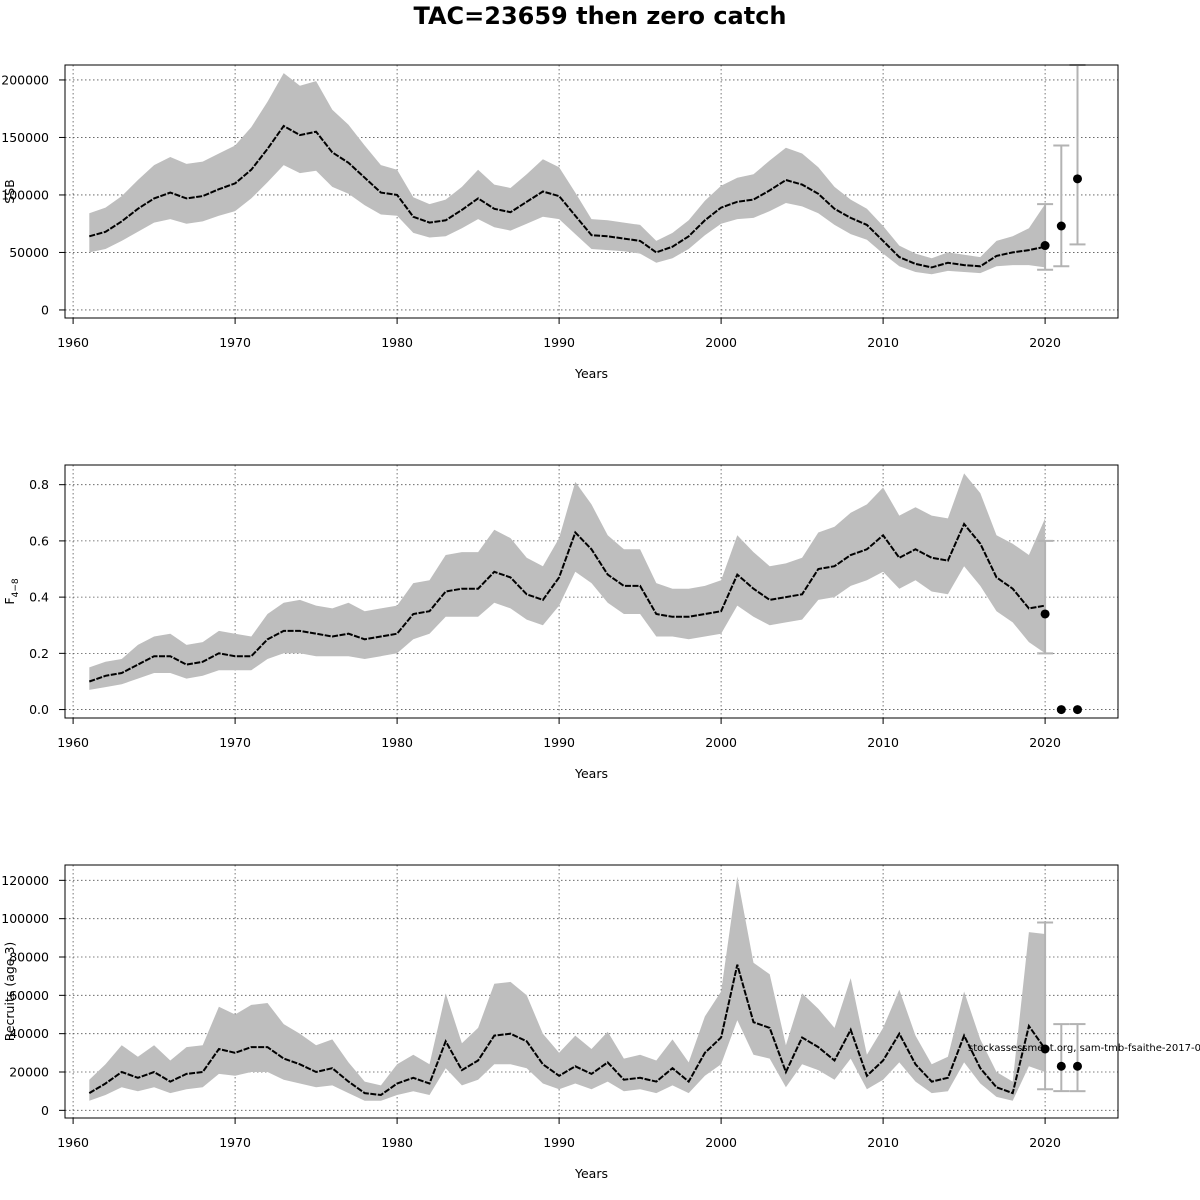 Image resolution: width=1200 pixels, height=1200 pixels. I want to click on y-tick-label: 0.0, so click(39, 709).